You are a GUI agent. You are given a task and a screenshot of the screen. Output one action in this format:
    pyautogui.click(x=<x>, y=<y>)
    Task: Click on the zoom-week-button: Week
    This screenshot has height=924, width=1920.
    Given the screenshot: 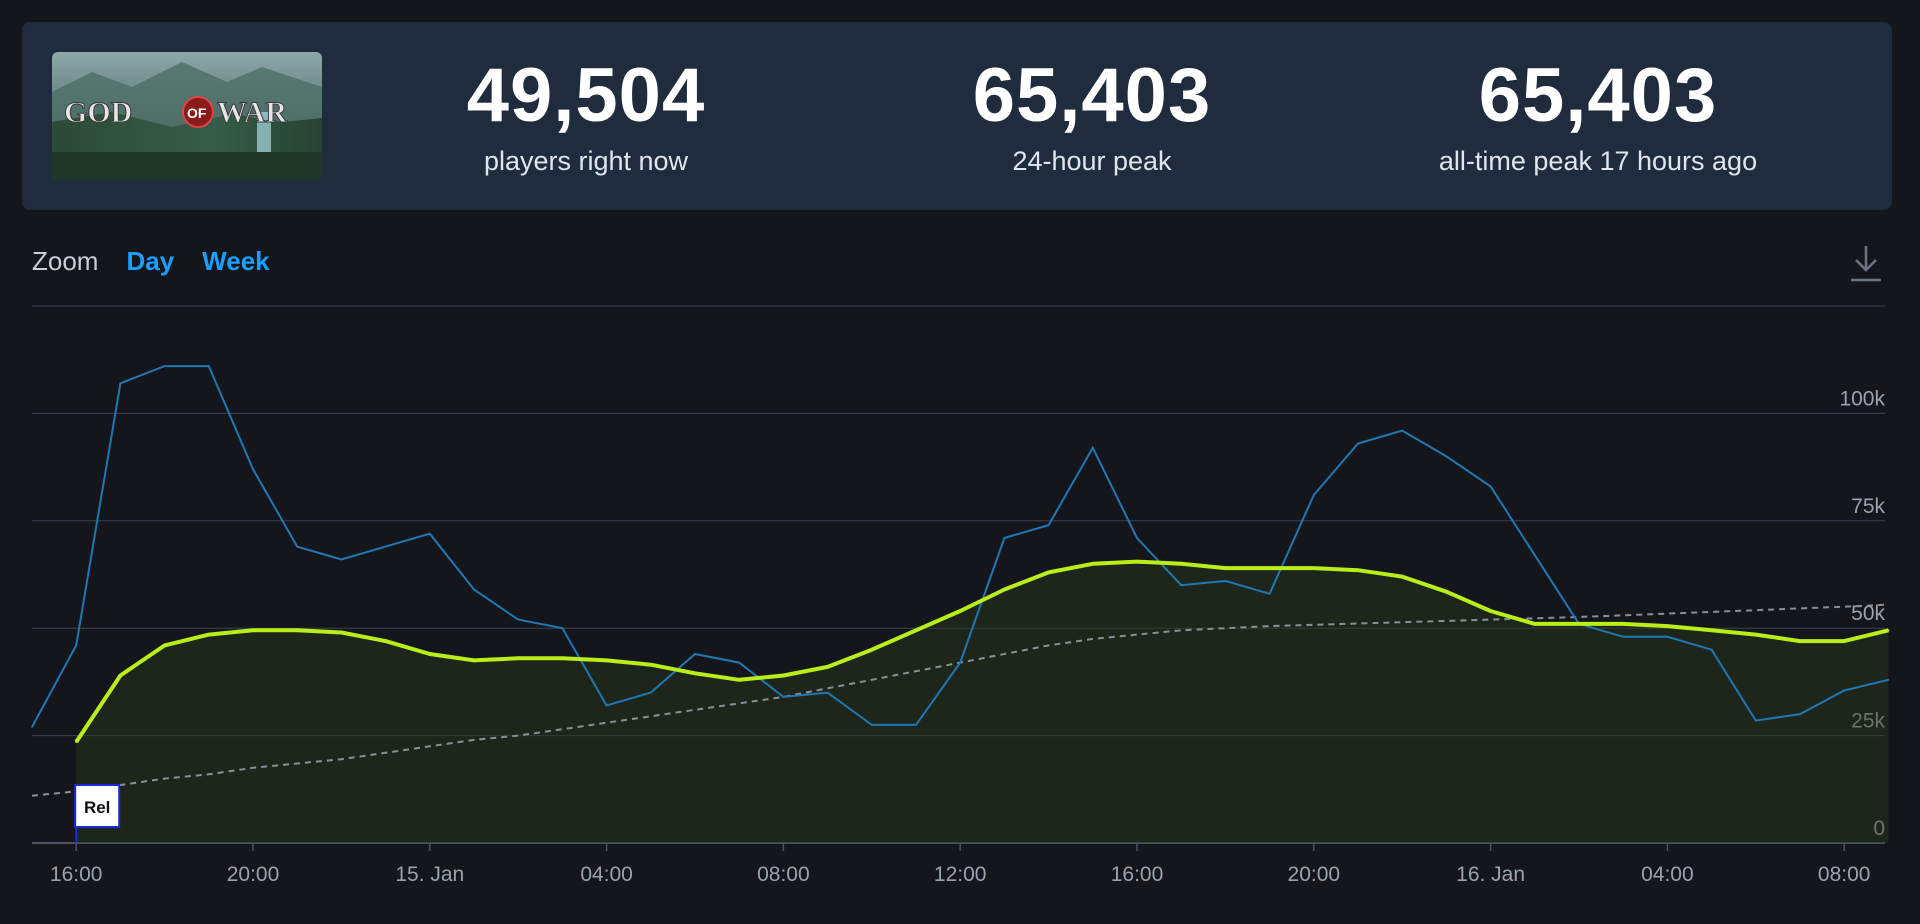 What is the action you would take?
    pyautogui.click(x=236, y=261)
    